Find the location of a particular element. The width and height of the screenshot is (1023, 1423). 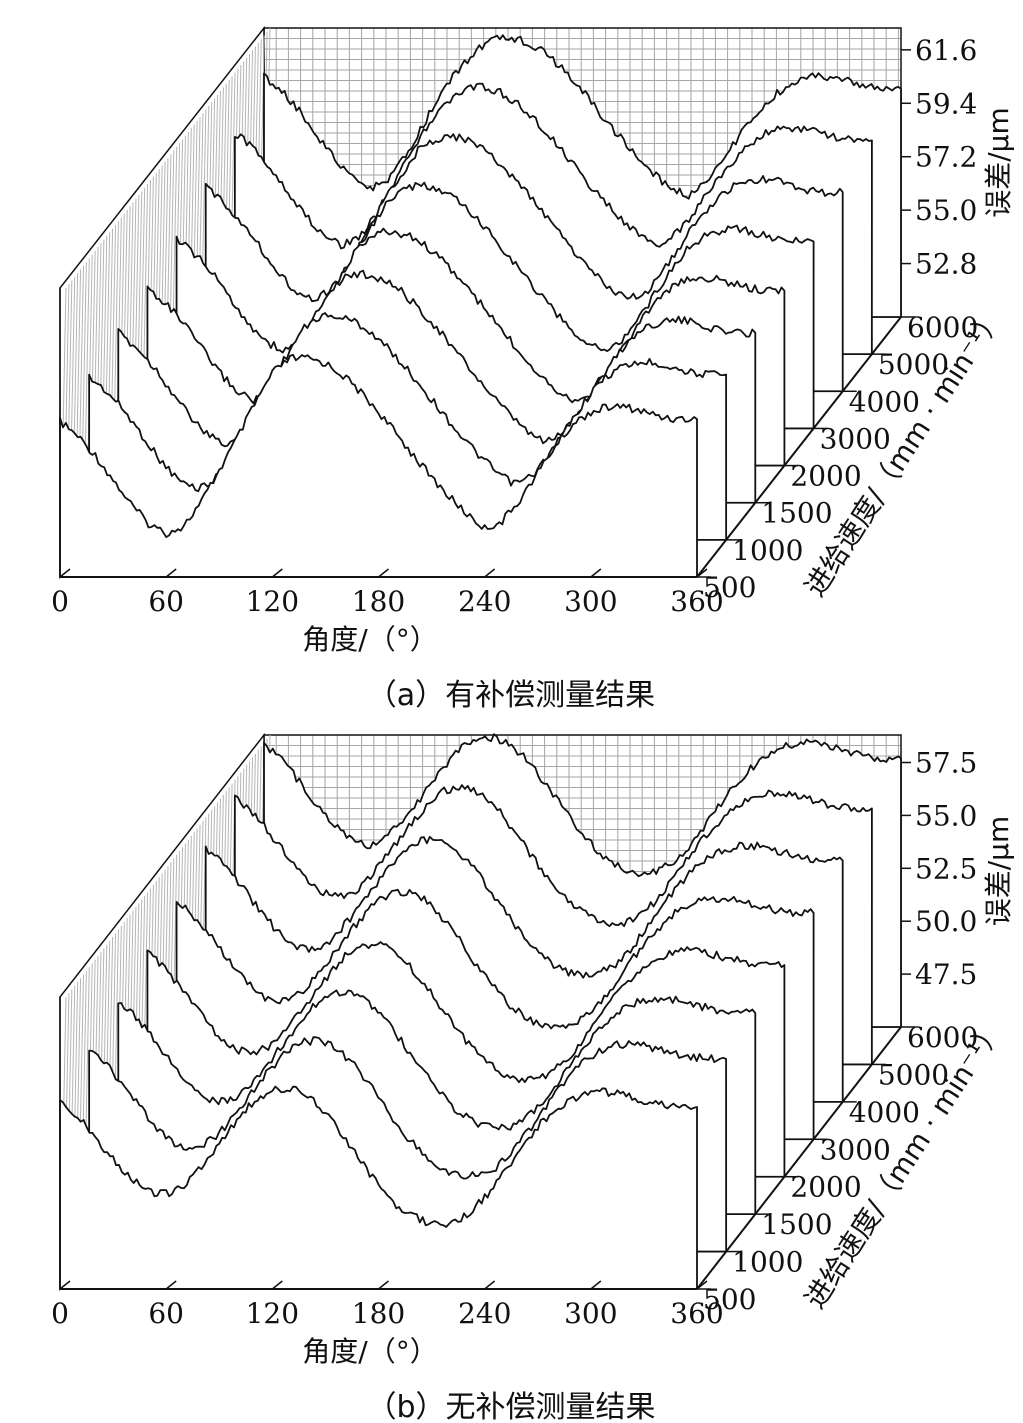

y-tick-label: 47.5 is located at coordinates (946, 974).